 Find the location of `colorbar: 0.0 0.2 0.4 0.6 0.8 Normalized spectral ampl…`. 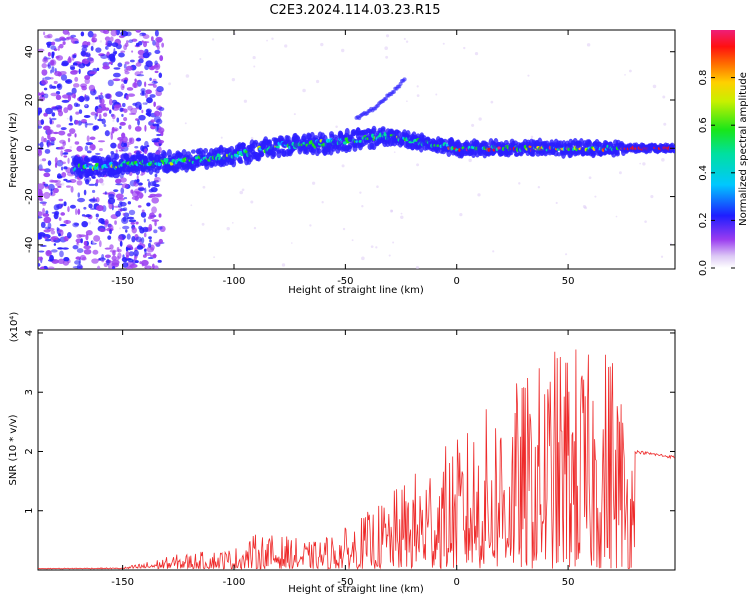

colorbar: 0.0 0.2 0.4 0.6 0.8 Normalized spectral ampl… is located at coordinates (723, 153).